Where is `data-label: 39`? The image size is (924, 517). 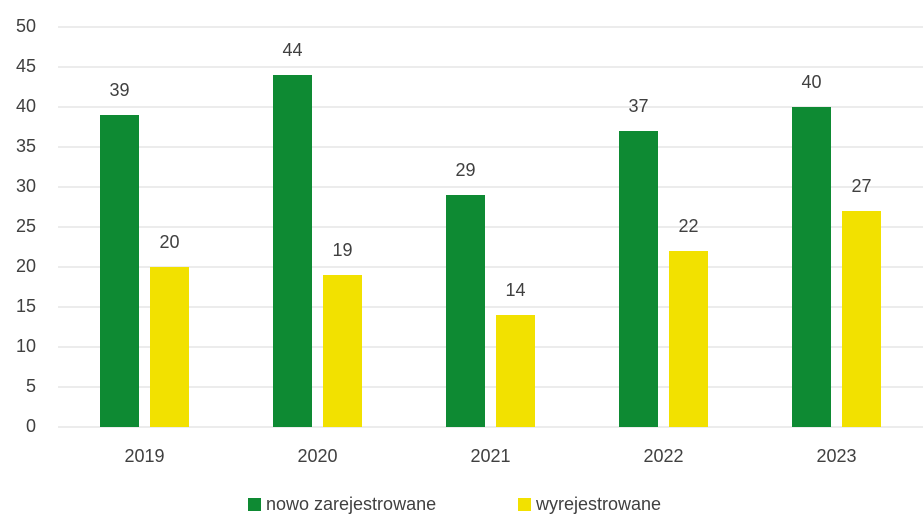 data-label: 39 is located at coordinates (119, 90).